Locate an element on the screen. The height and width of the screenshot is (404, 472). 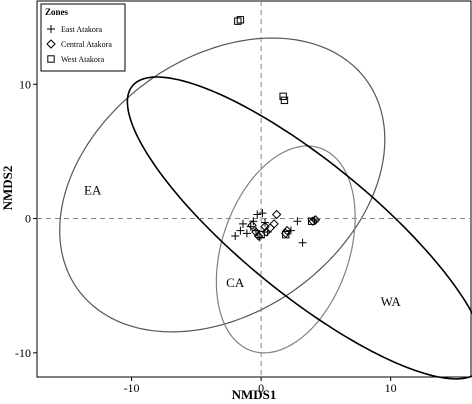
x-tick-label: 0 is located at coordinates (261, 388).